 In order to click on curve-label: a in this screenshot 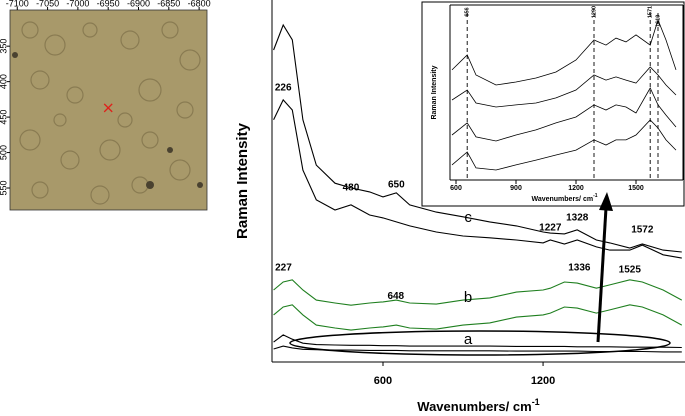, I will do `click(468, 339)`.